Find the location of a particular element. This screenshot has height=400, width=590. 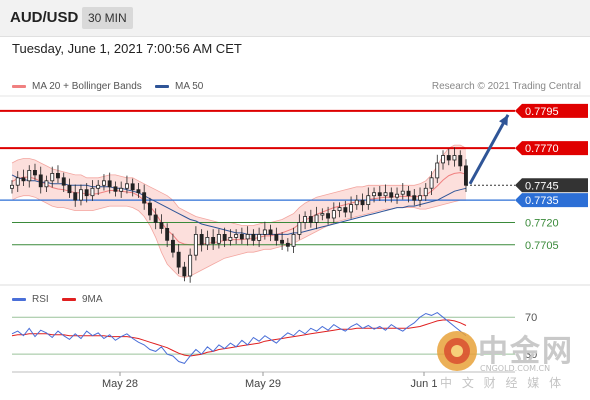

legend-rsi-label: RSI is located at coordinates (40, 299).